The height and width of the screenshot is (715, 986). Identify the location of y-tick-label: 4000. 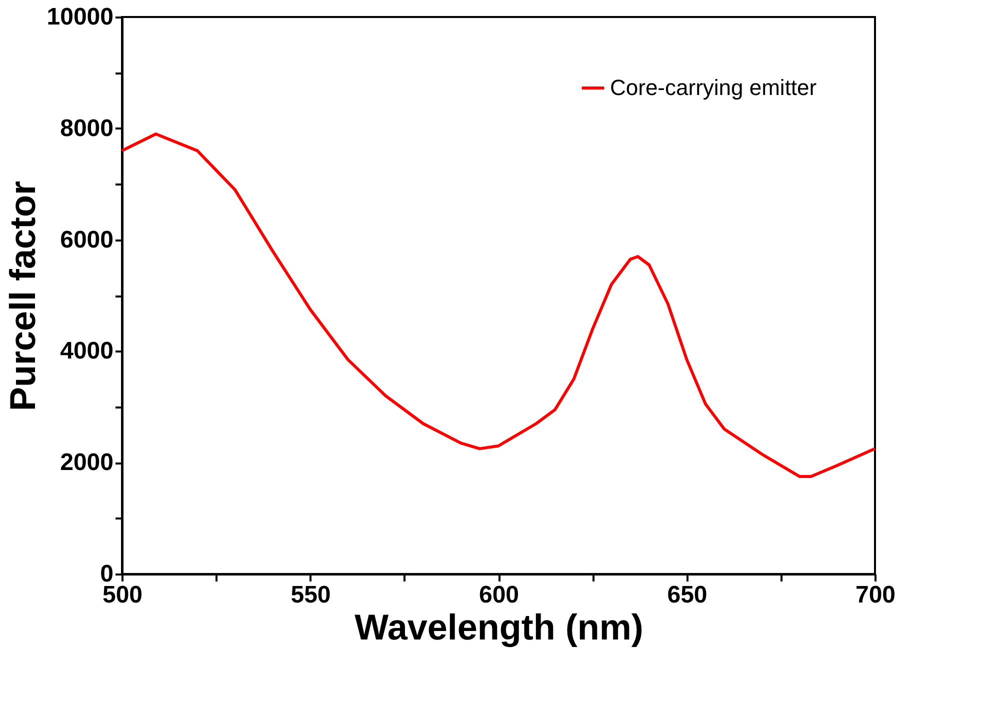
(87, 351).